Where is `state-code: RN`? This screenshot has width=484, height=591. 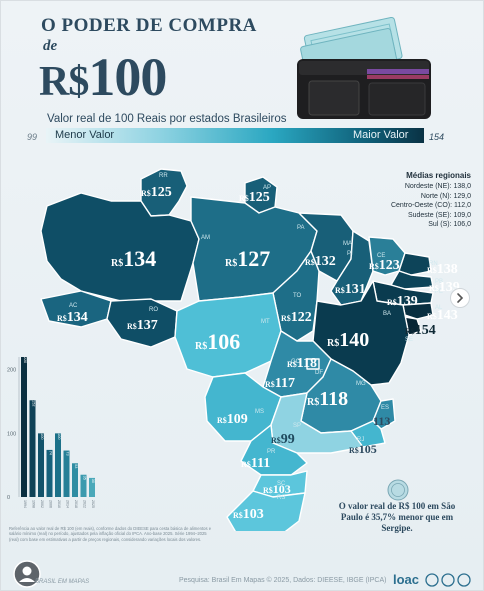
state-code: RN is located at coordinates (433, 264).